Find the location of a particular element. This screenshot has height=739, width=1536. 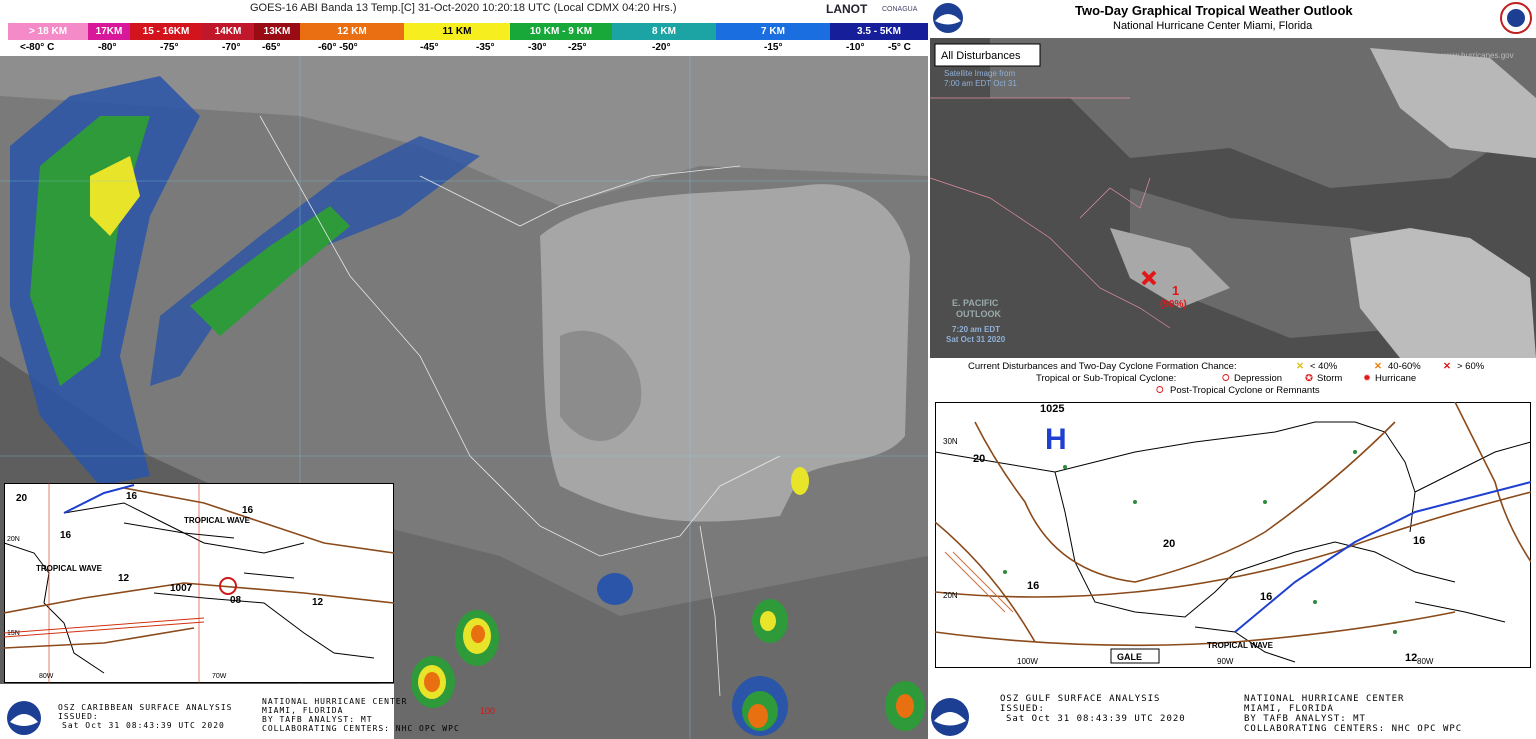

high-label: H is located at coordinates (1056, 439).